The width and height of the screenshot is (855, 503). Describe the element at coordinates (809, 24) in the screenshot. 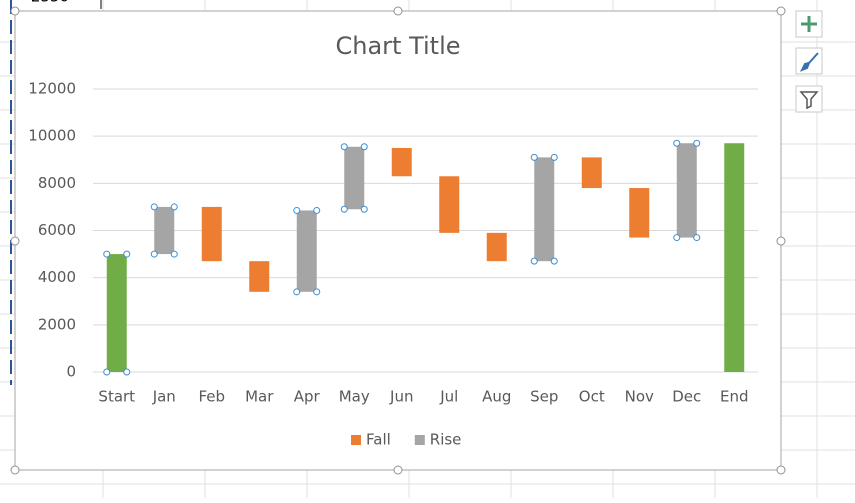

I see `chart-elements-button` at that location.